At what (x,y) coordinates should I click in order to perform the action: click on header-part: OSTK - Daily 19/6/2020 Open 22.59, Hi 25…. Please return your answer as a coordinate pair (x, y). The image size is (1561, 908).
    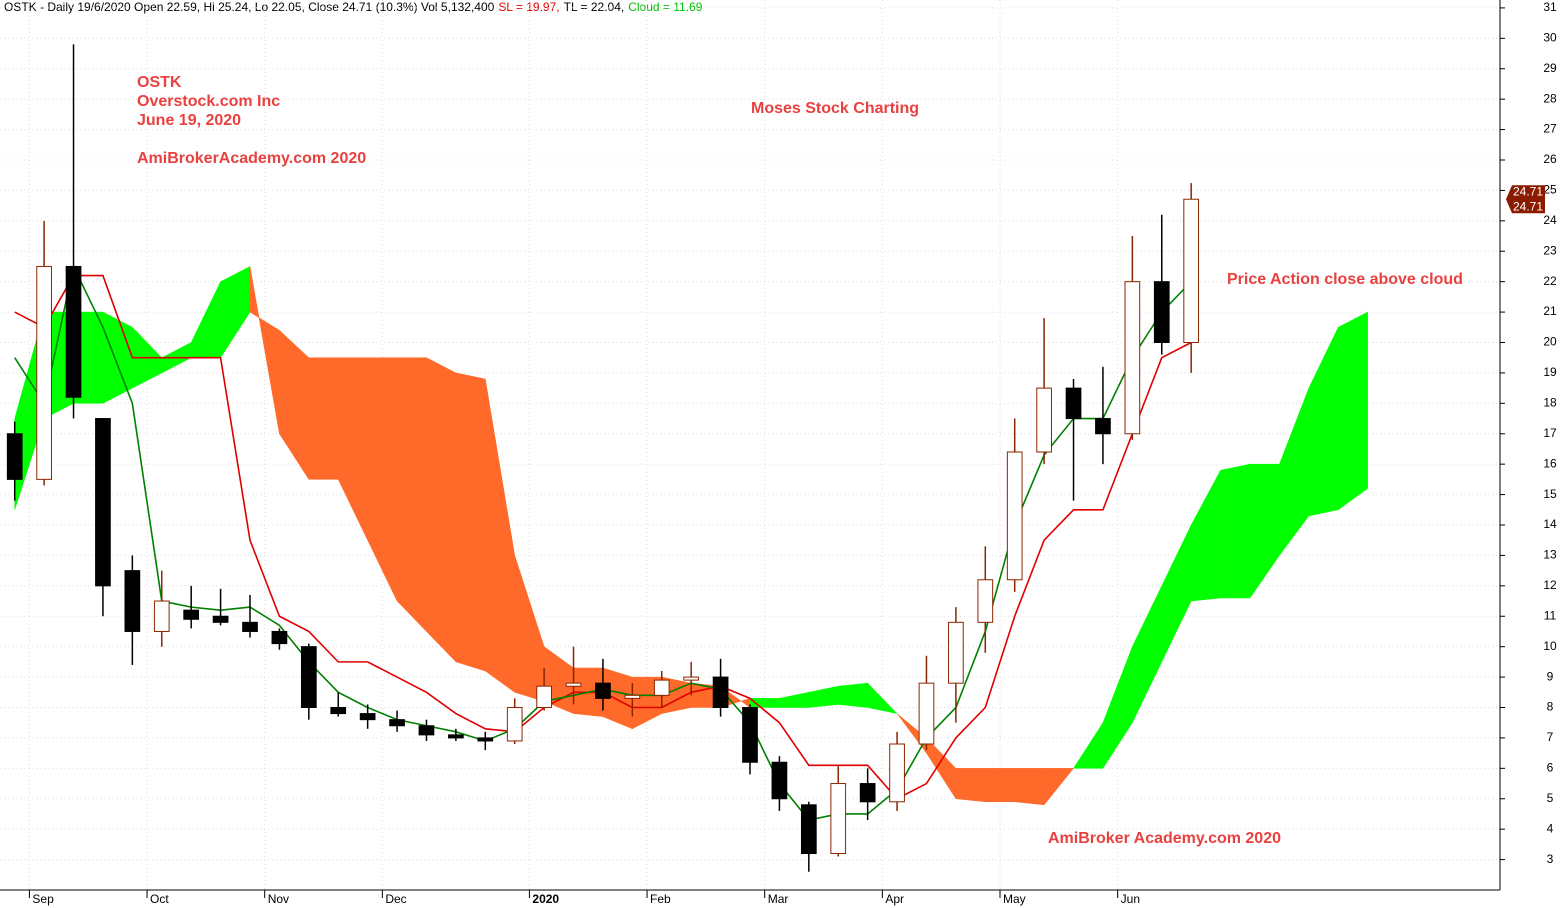
    Looking at the image, I should click on (249, 7).